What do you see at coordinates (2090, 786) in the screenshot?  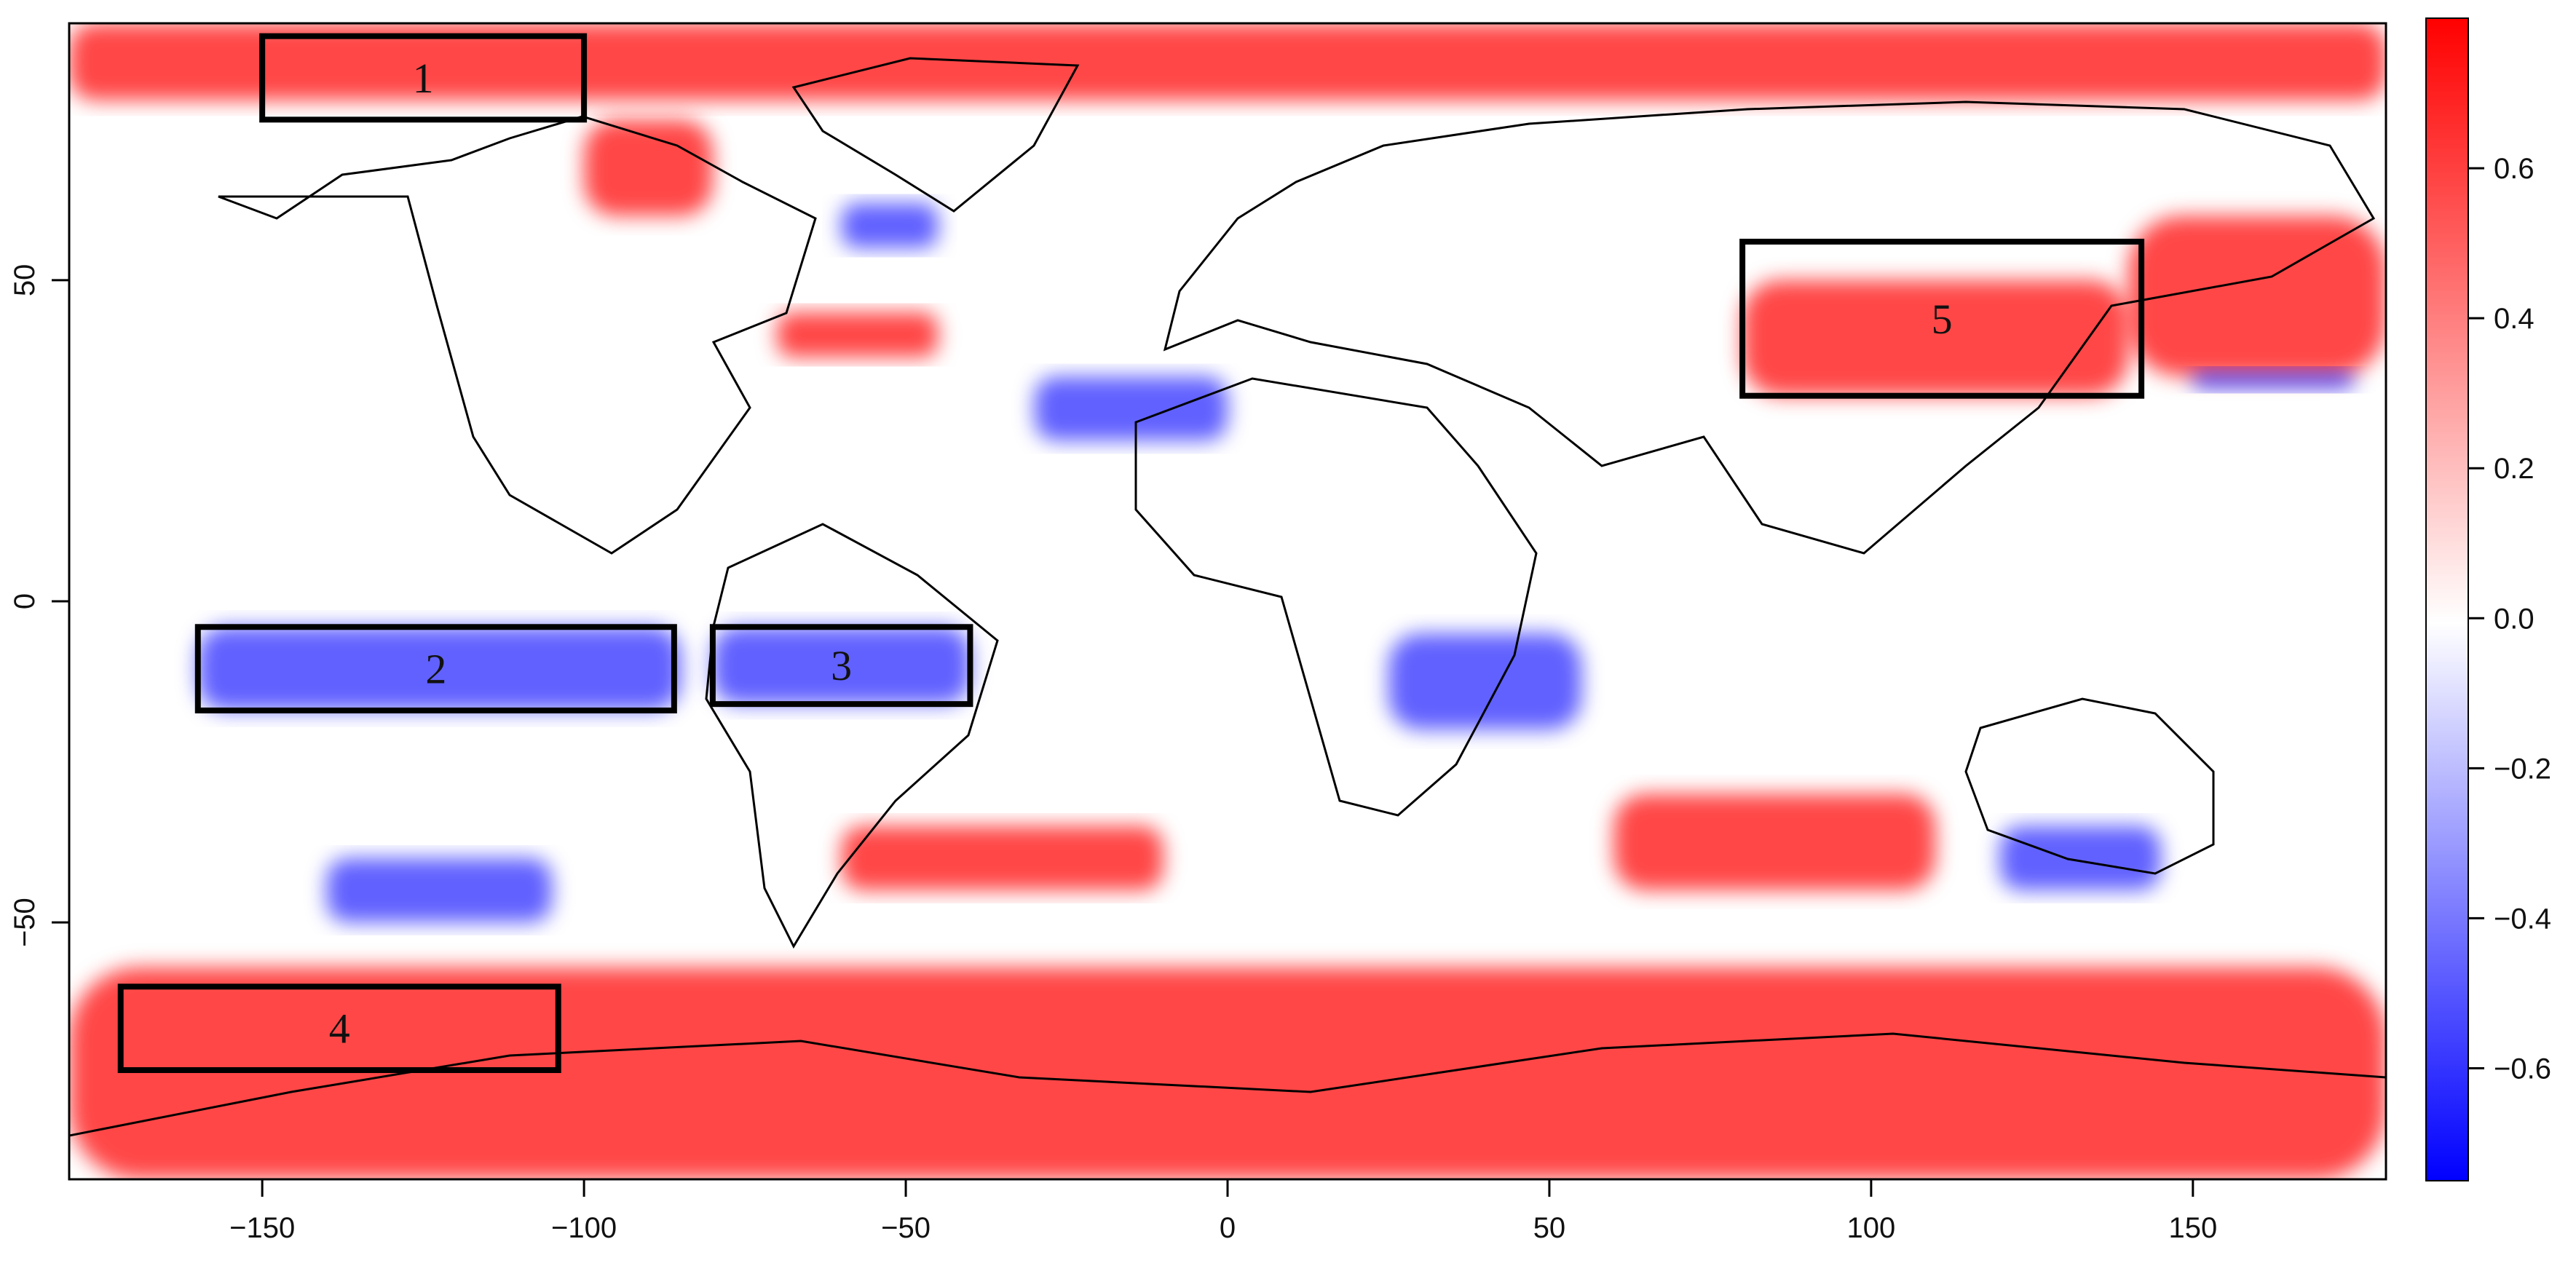 I see `australia-coast` at bounding box center [2090, 786].